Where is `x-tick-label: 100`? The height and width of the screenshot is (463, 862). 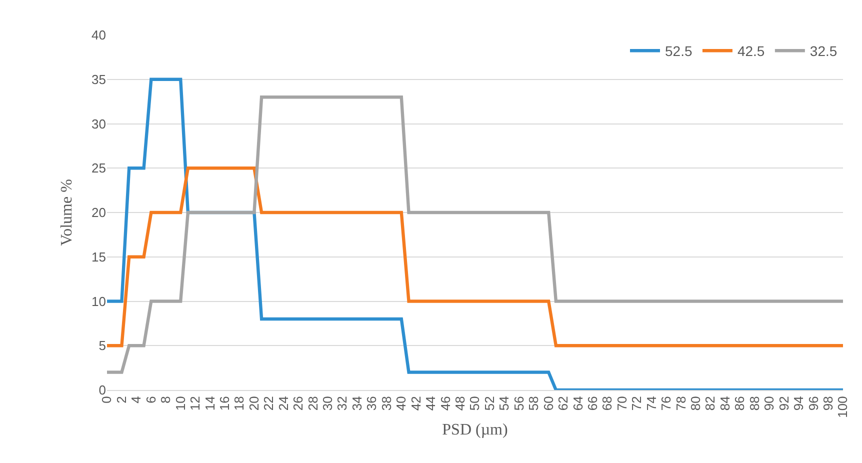
x-tick-label: 100 is located at coordinates (842, 407).